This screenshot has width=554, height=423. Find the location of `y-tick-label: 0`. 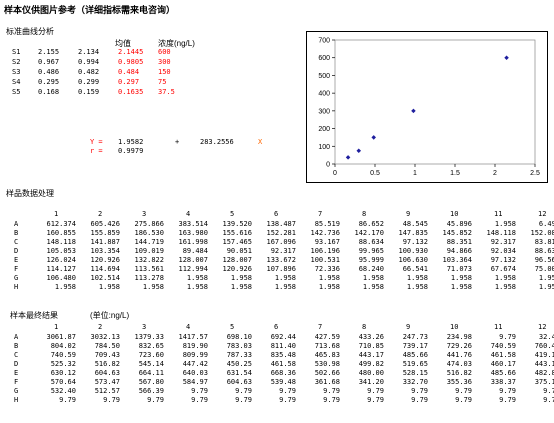

y-tick-label: 0 is located at coordinates (328, 165).